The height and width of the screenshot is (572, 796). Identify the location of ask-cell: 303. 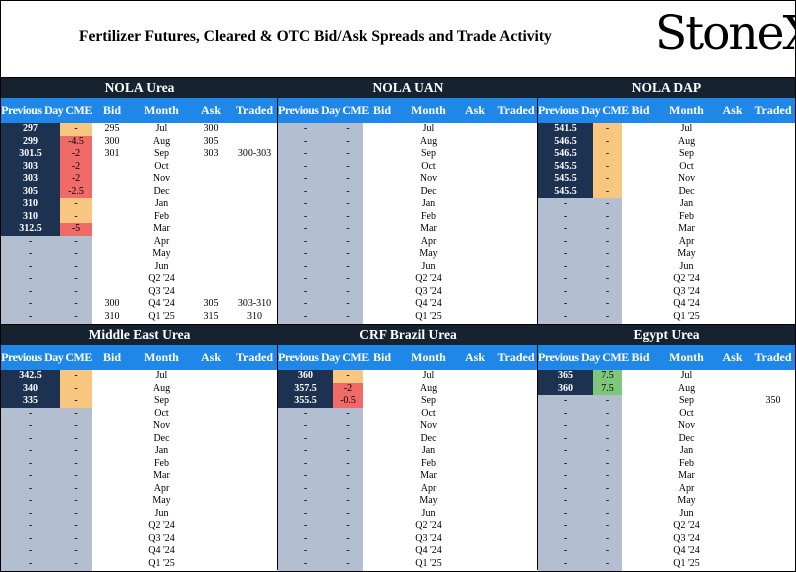
(211, 153).